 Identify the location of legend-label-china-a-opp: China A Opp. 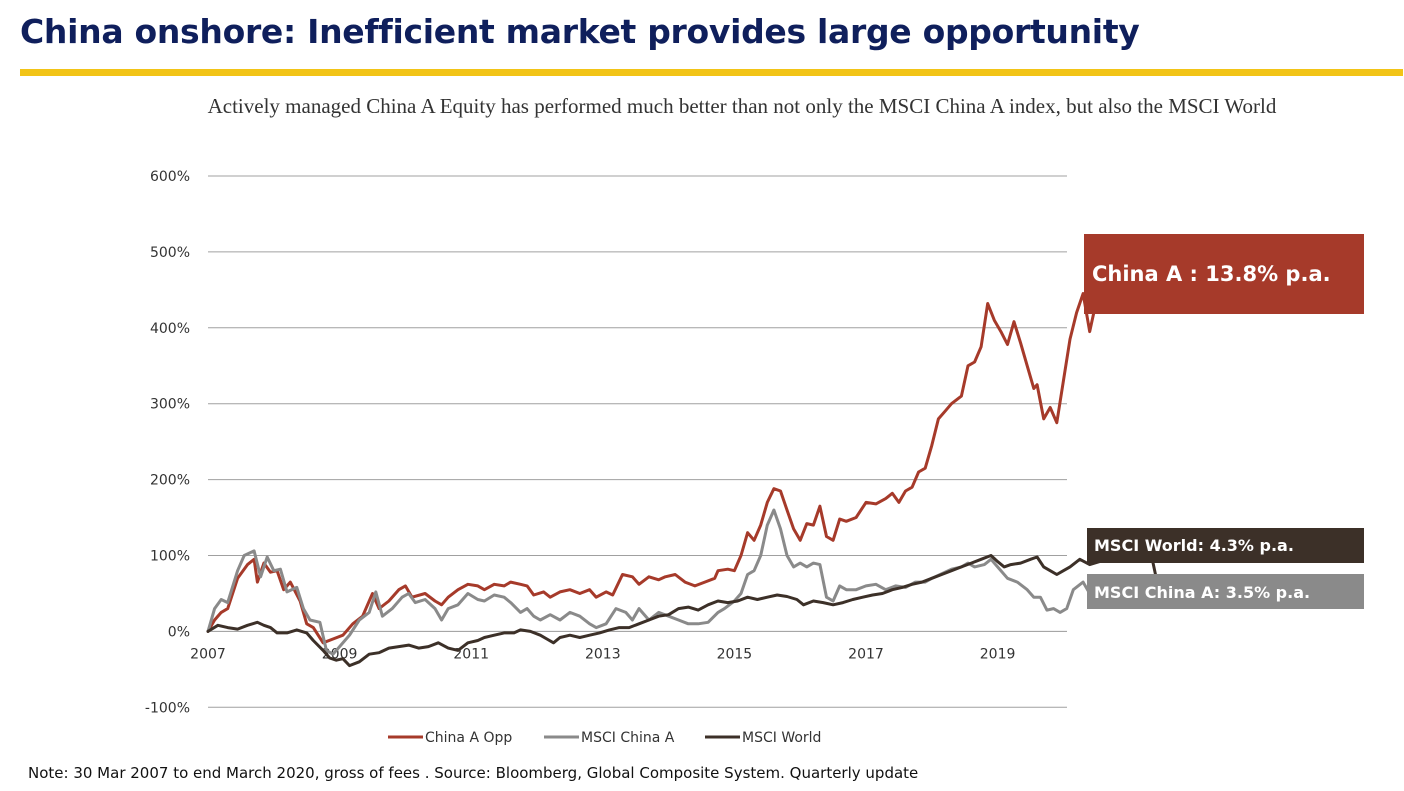
(468, 738).